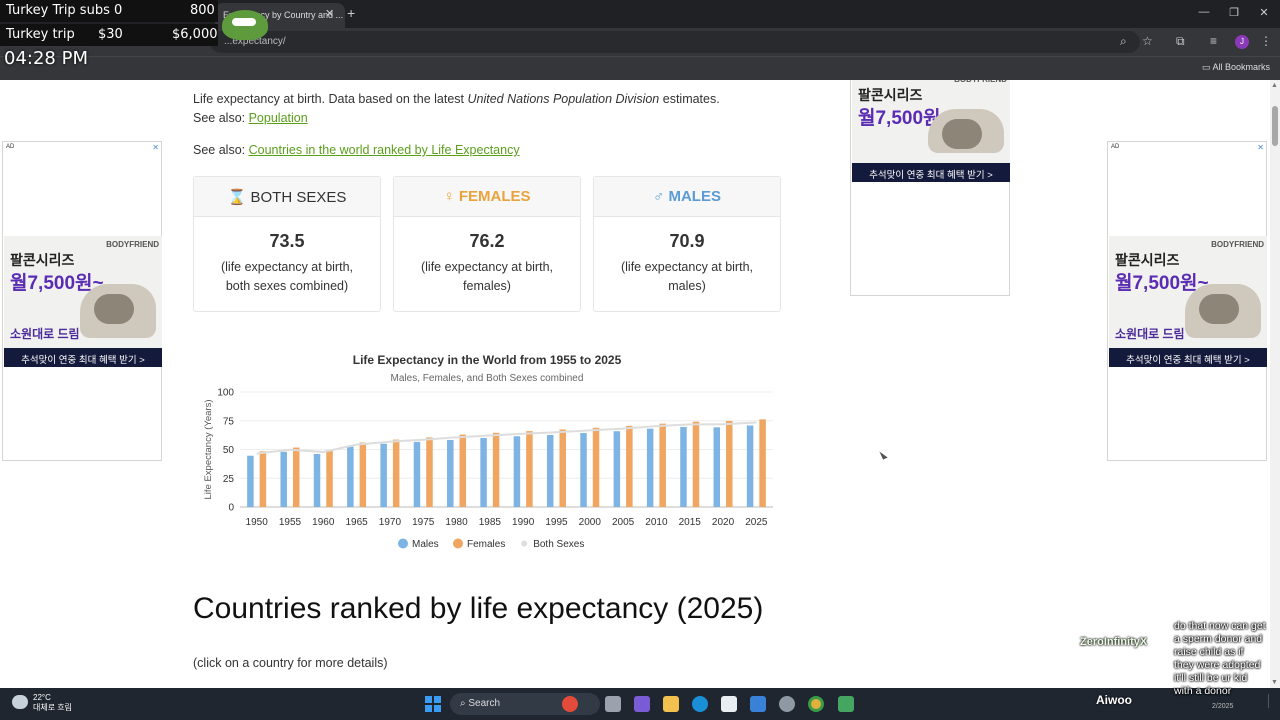 Image resolution: width=1280 pixels, height=720 pixels. I want to click on x-tick-label: 1985, so click(490, 522).